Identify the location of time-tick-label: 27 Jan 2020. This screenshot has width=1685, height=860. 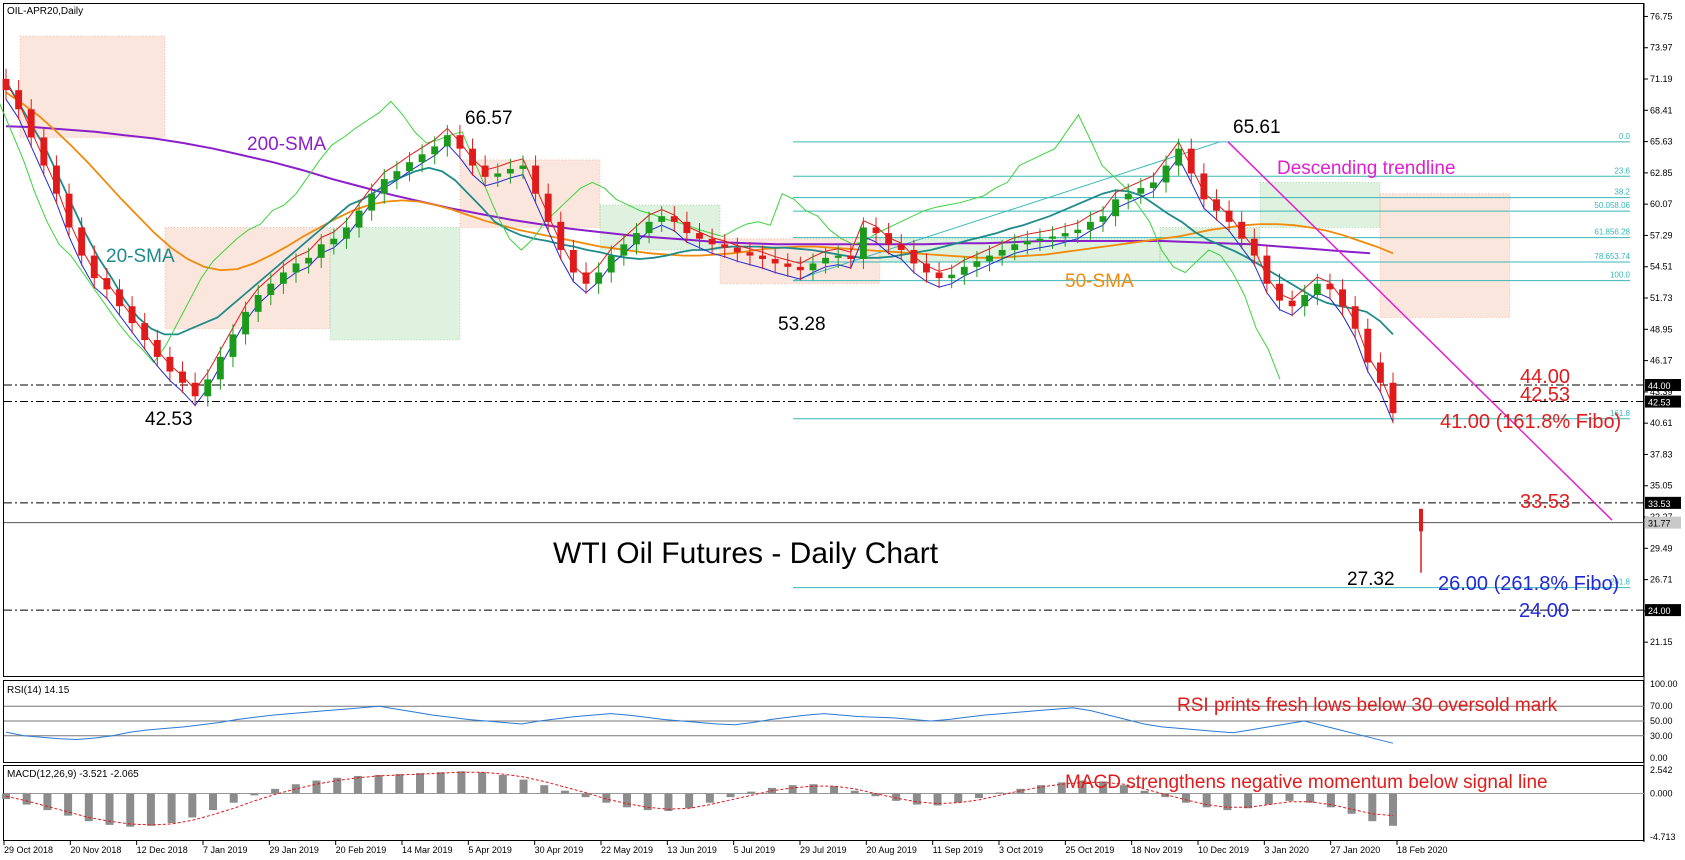
(1356, 850).